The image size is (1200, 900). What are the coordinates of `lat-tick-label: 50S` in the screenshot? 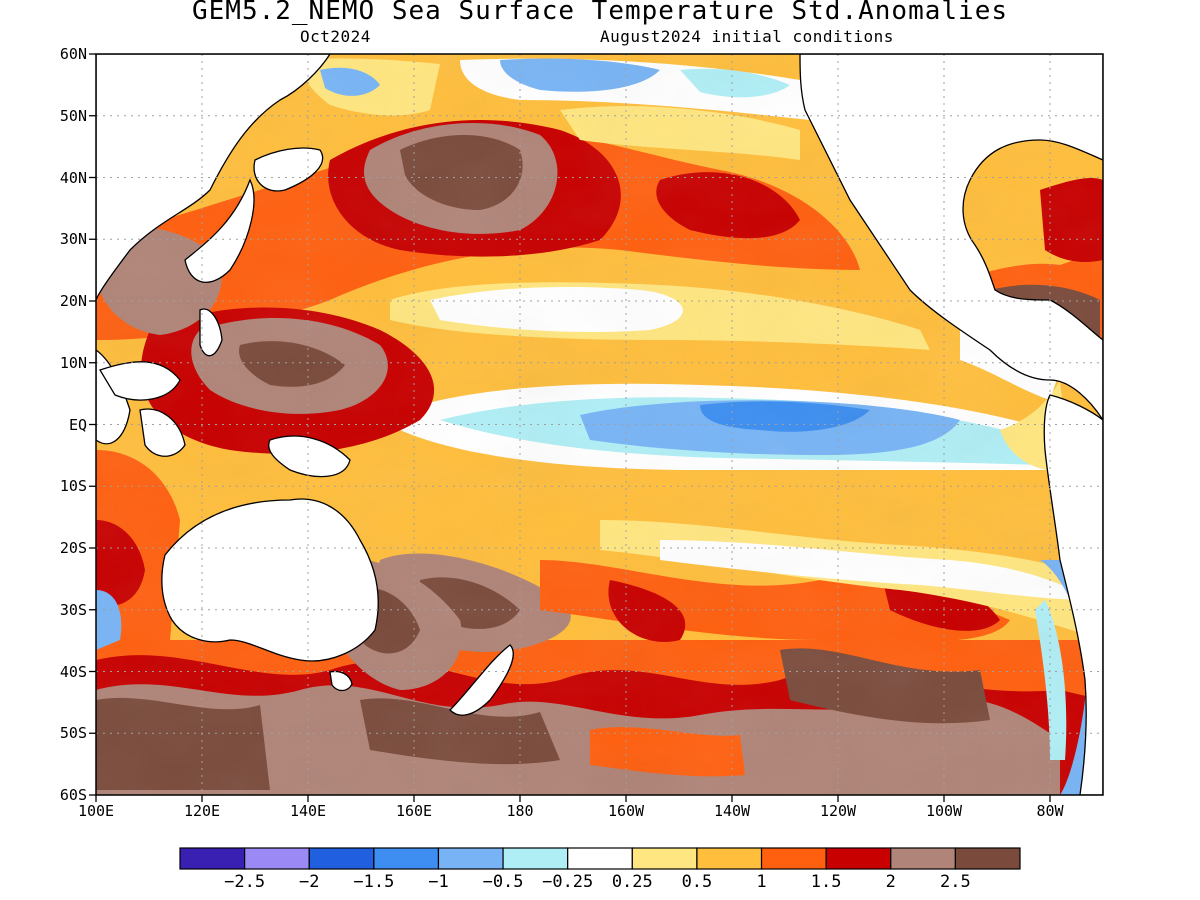 It's located at (73, 733).